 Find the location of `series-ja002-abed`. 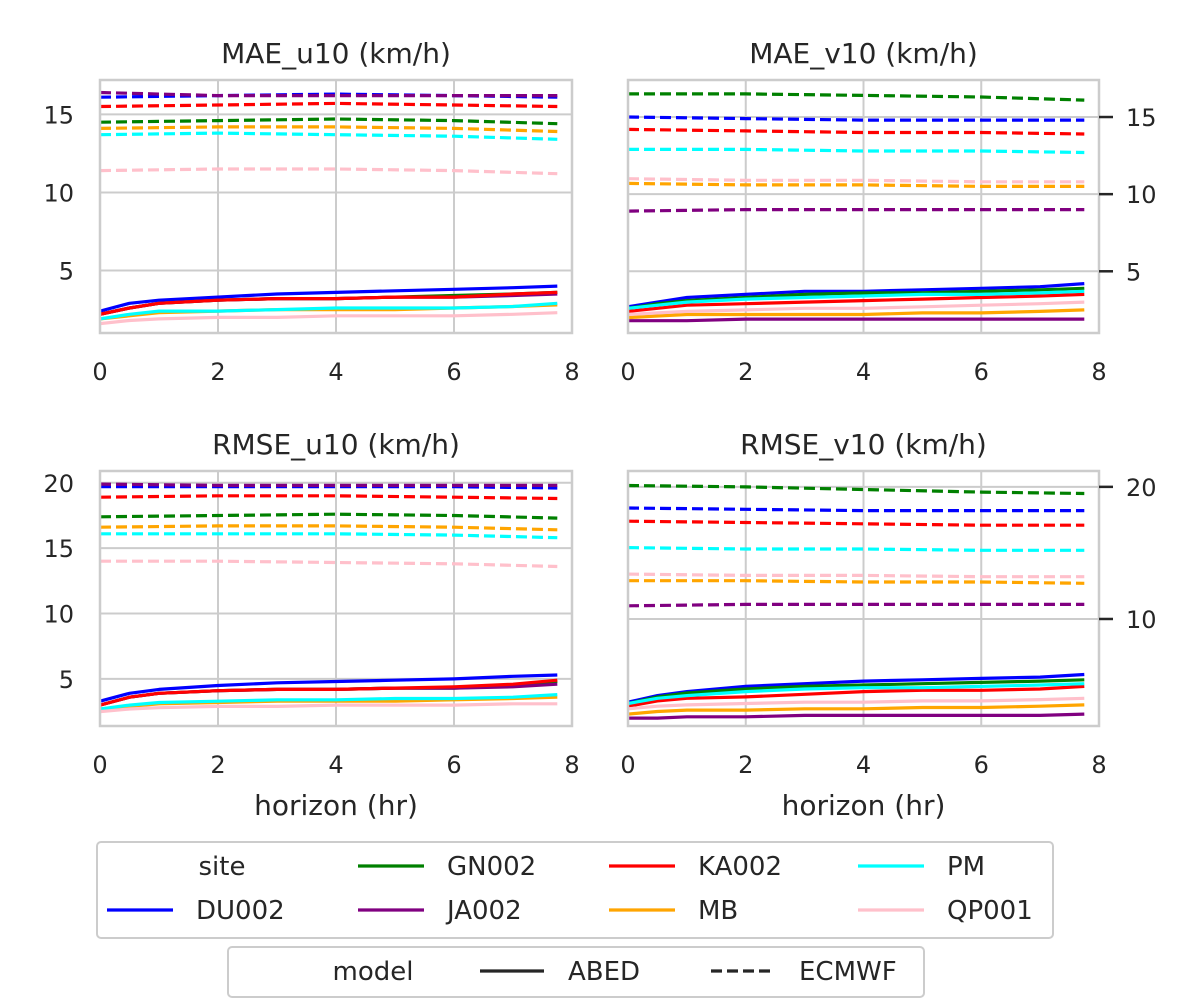

series-ja002-abed is located at coordinates (856, 320).